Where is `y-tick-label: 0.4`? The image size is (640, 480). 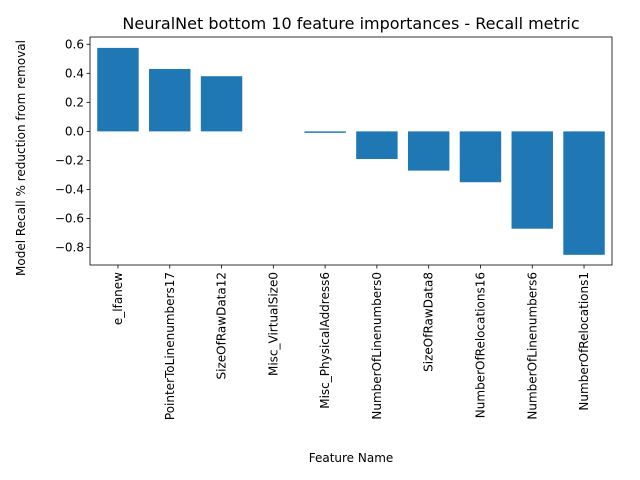
y-tick-label: 0.4 is located at coordinates (74, 73).